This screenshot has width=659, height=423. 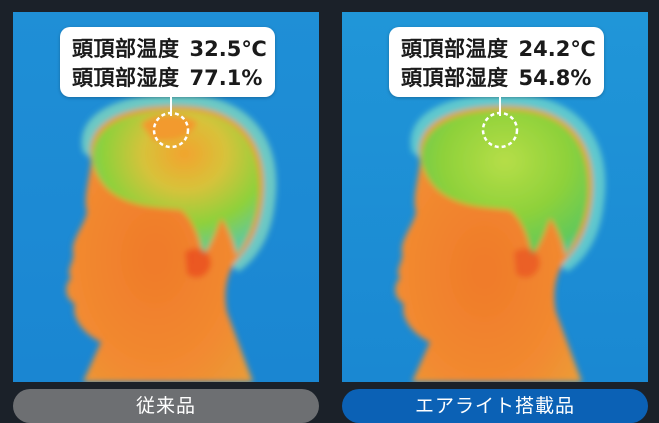 I want to click on humidity-row: 頭頂部湿度 54.8%, so click(x=497, y=78).